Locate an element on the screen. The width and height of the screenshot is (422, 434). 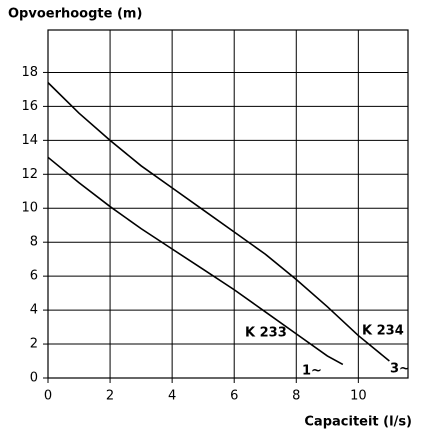
x-tick-label: 6 is located at coordinates (234, 396).